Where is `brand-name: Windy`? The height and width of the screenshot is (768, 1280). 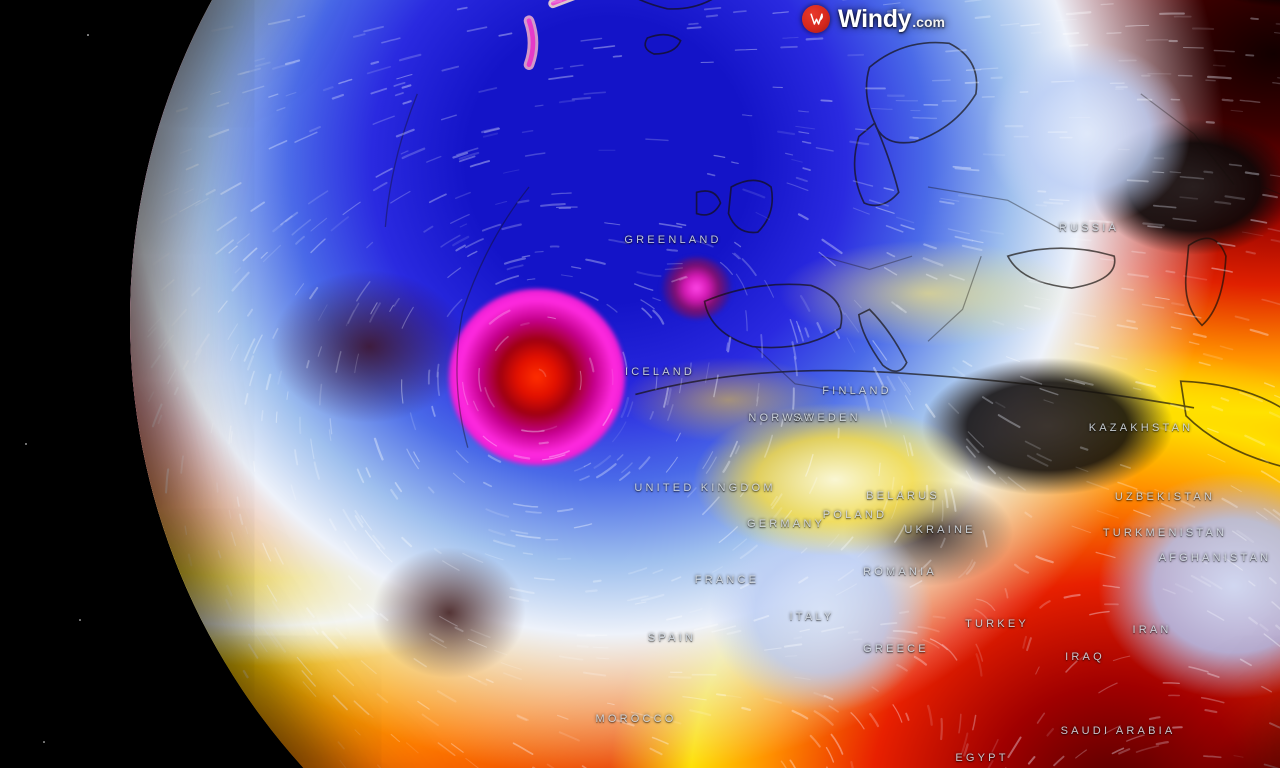
brand-name: Windy is located at coordinates (875, 18).